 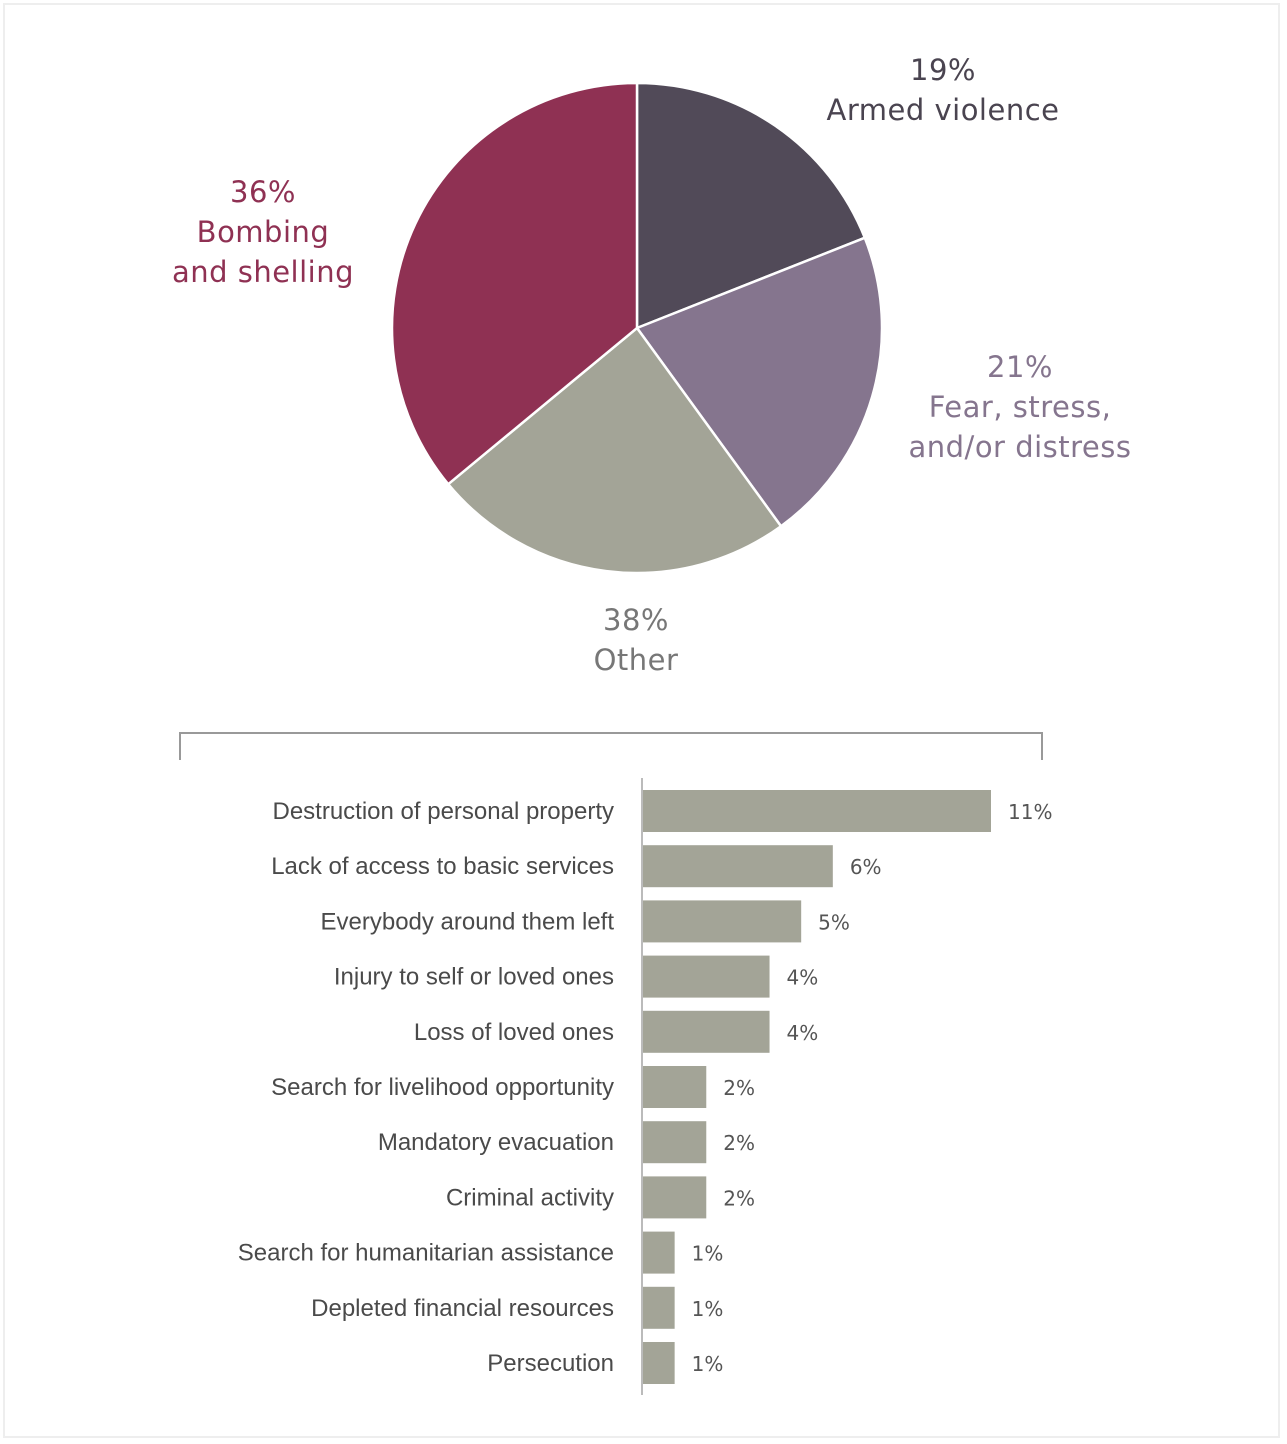 What do you see at coordinates (1030, 812) in the screenshot?
I see `bar-value-label: 11%` at bounding box center [1030, 812].